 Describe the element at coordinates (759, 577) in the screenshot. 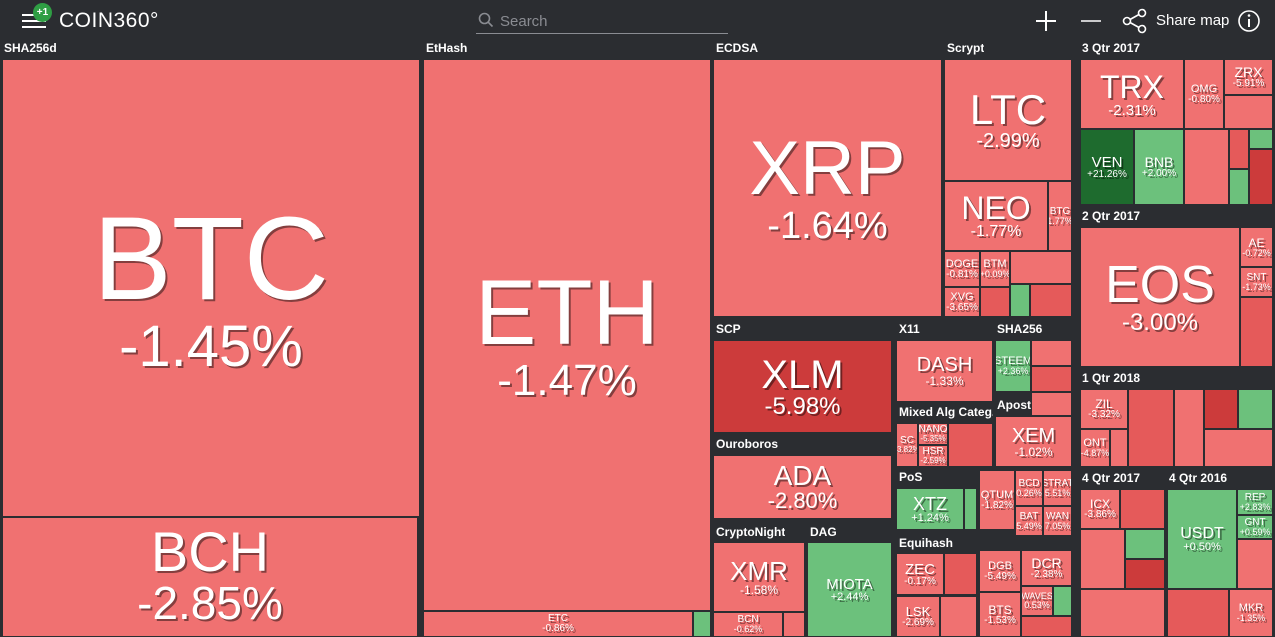

I see `tile-xmr: XMR -1.58%` at that location.